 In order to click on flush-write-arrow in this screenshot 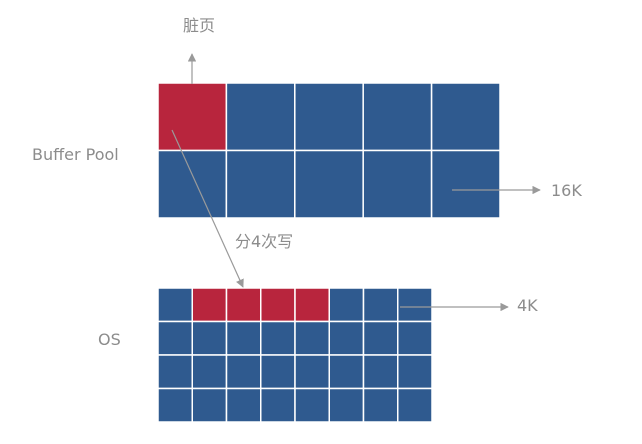, I will do `click(207, 208)`.